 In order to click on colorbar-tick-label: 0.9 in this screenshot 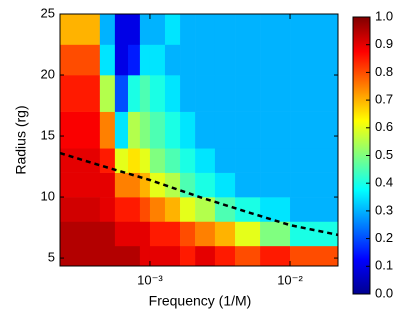, I will do `click(384, 43)`.